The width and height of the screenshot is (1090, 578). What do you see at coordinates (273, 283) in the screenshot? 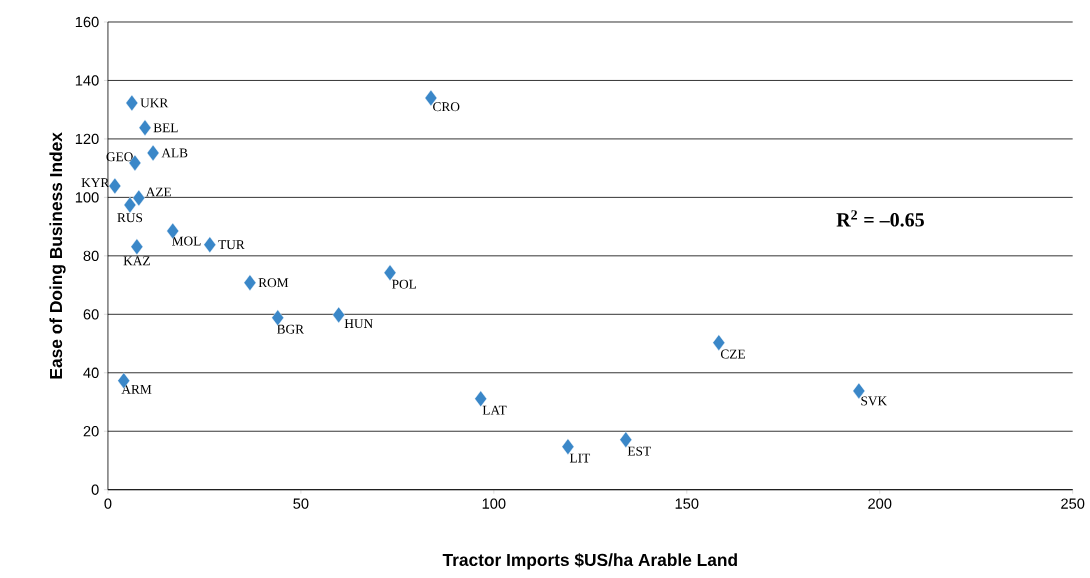
I see `annotation: ROM` at bounding box center [273, 283].